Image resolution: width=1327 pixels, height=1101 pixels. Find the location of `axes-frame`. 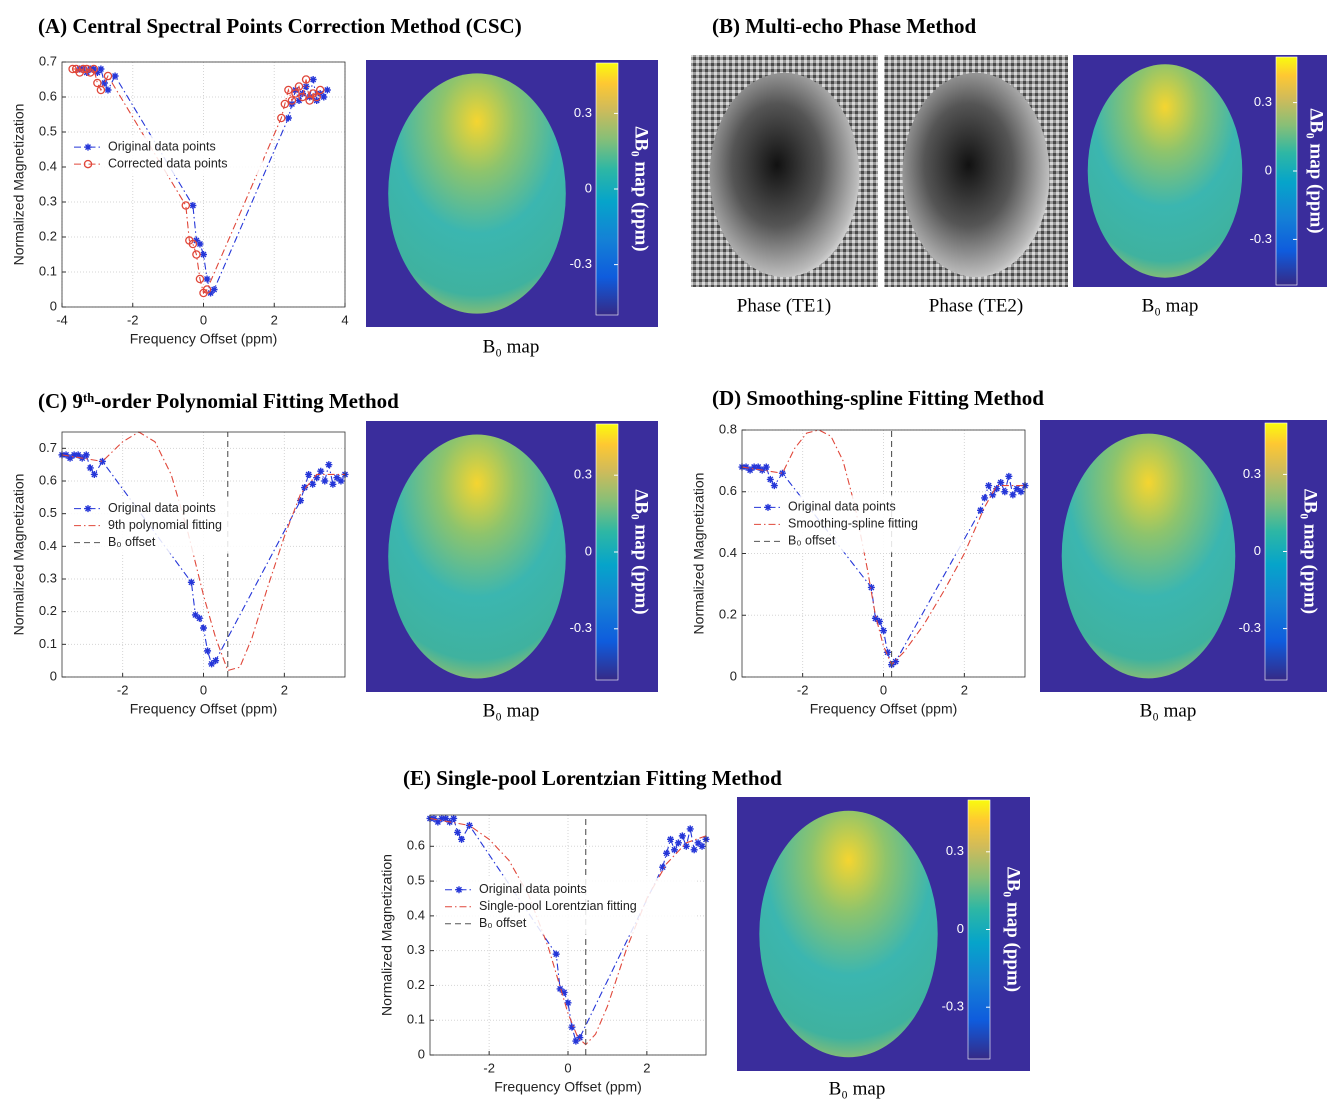

axes-frame is located at coordinates (568, 935).